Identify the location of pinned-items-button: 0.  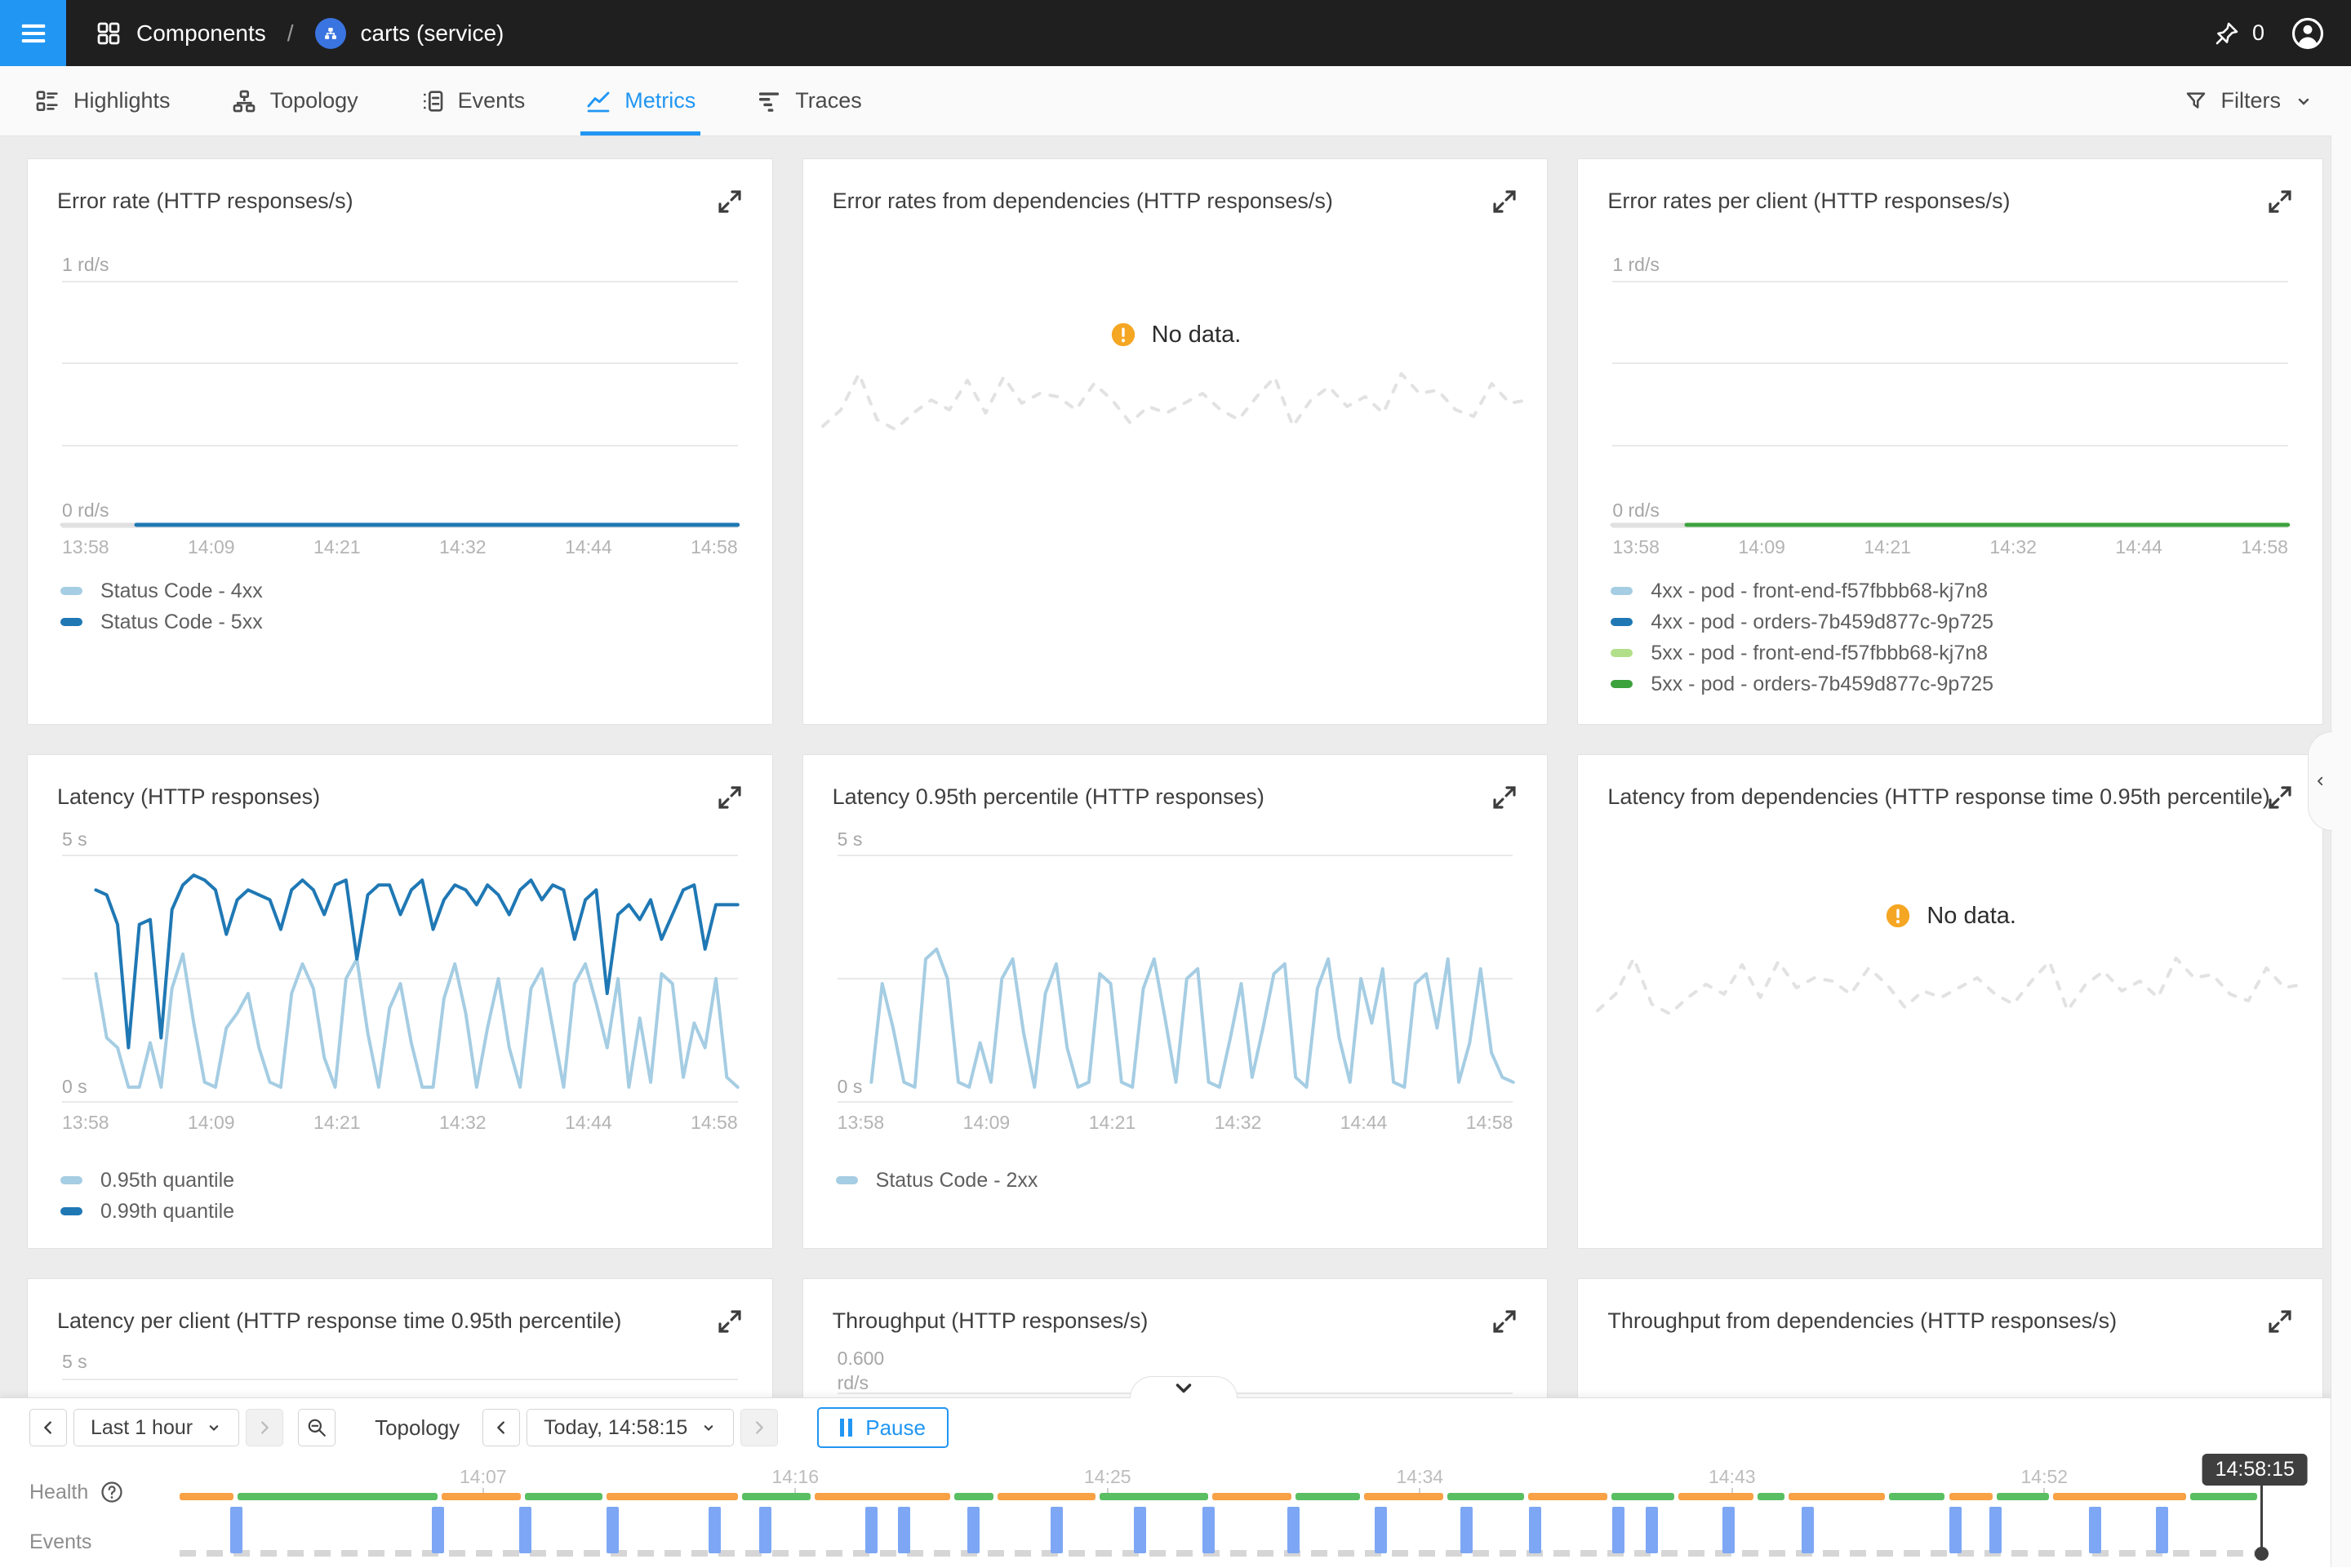
(2238, 33).